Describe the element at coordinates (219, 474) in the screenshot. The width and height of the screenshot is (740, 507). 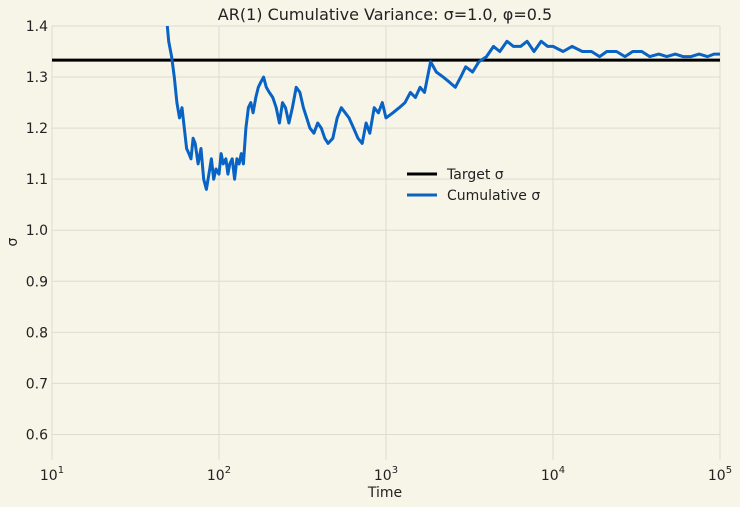
I see `x-tick-label: 10²` at that location.